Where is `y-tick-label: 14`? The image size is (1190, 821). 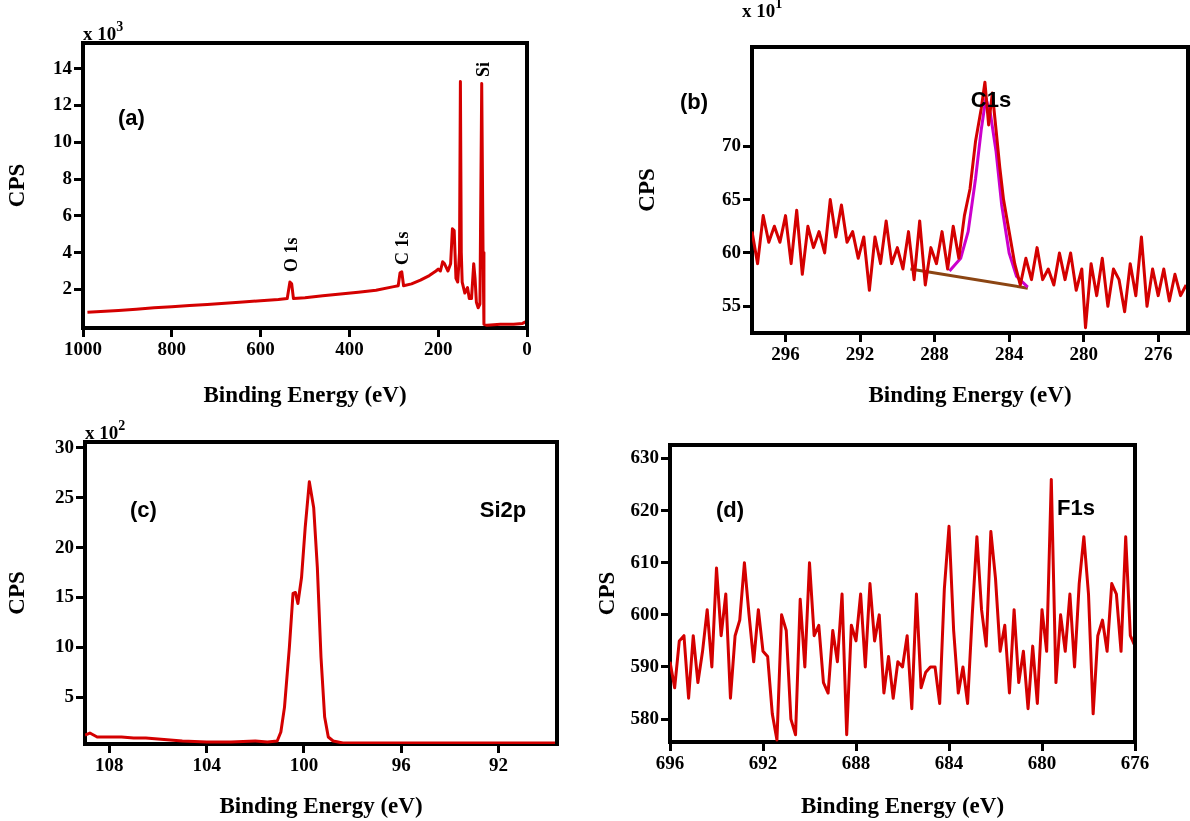 y-tick-label: 14 is located at coordinates (63, 67).